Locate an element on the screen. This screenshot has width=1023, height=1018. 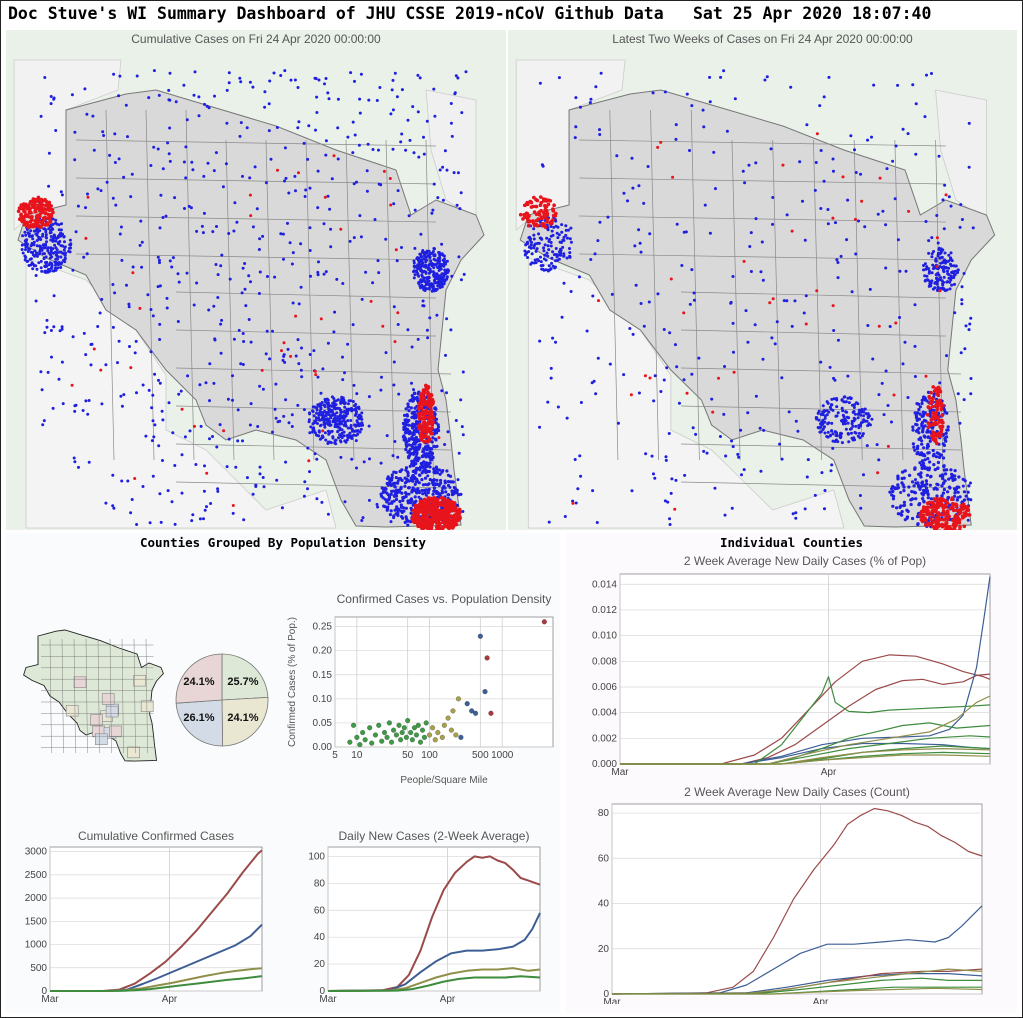
chart-title: 2 Week Average New Daily Cases (Count) is located at coordinates (797, 792).